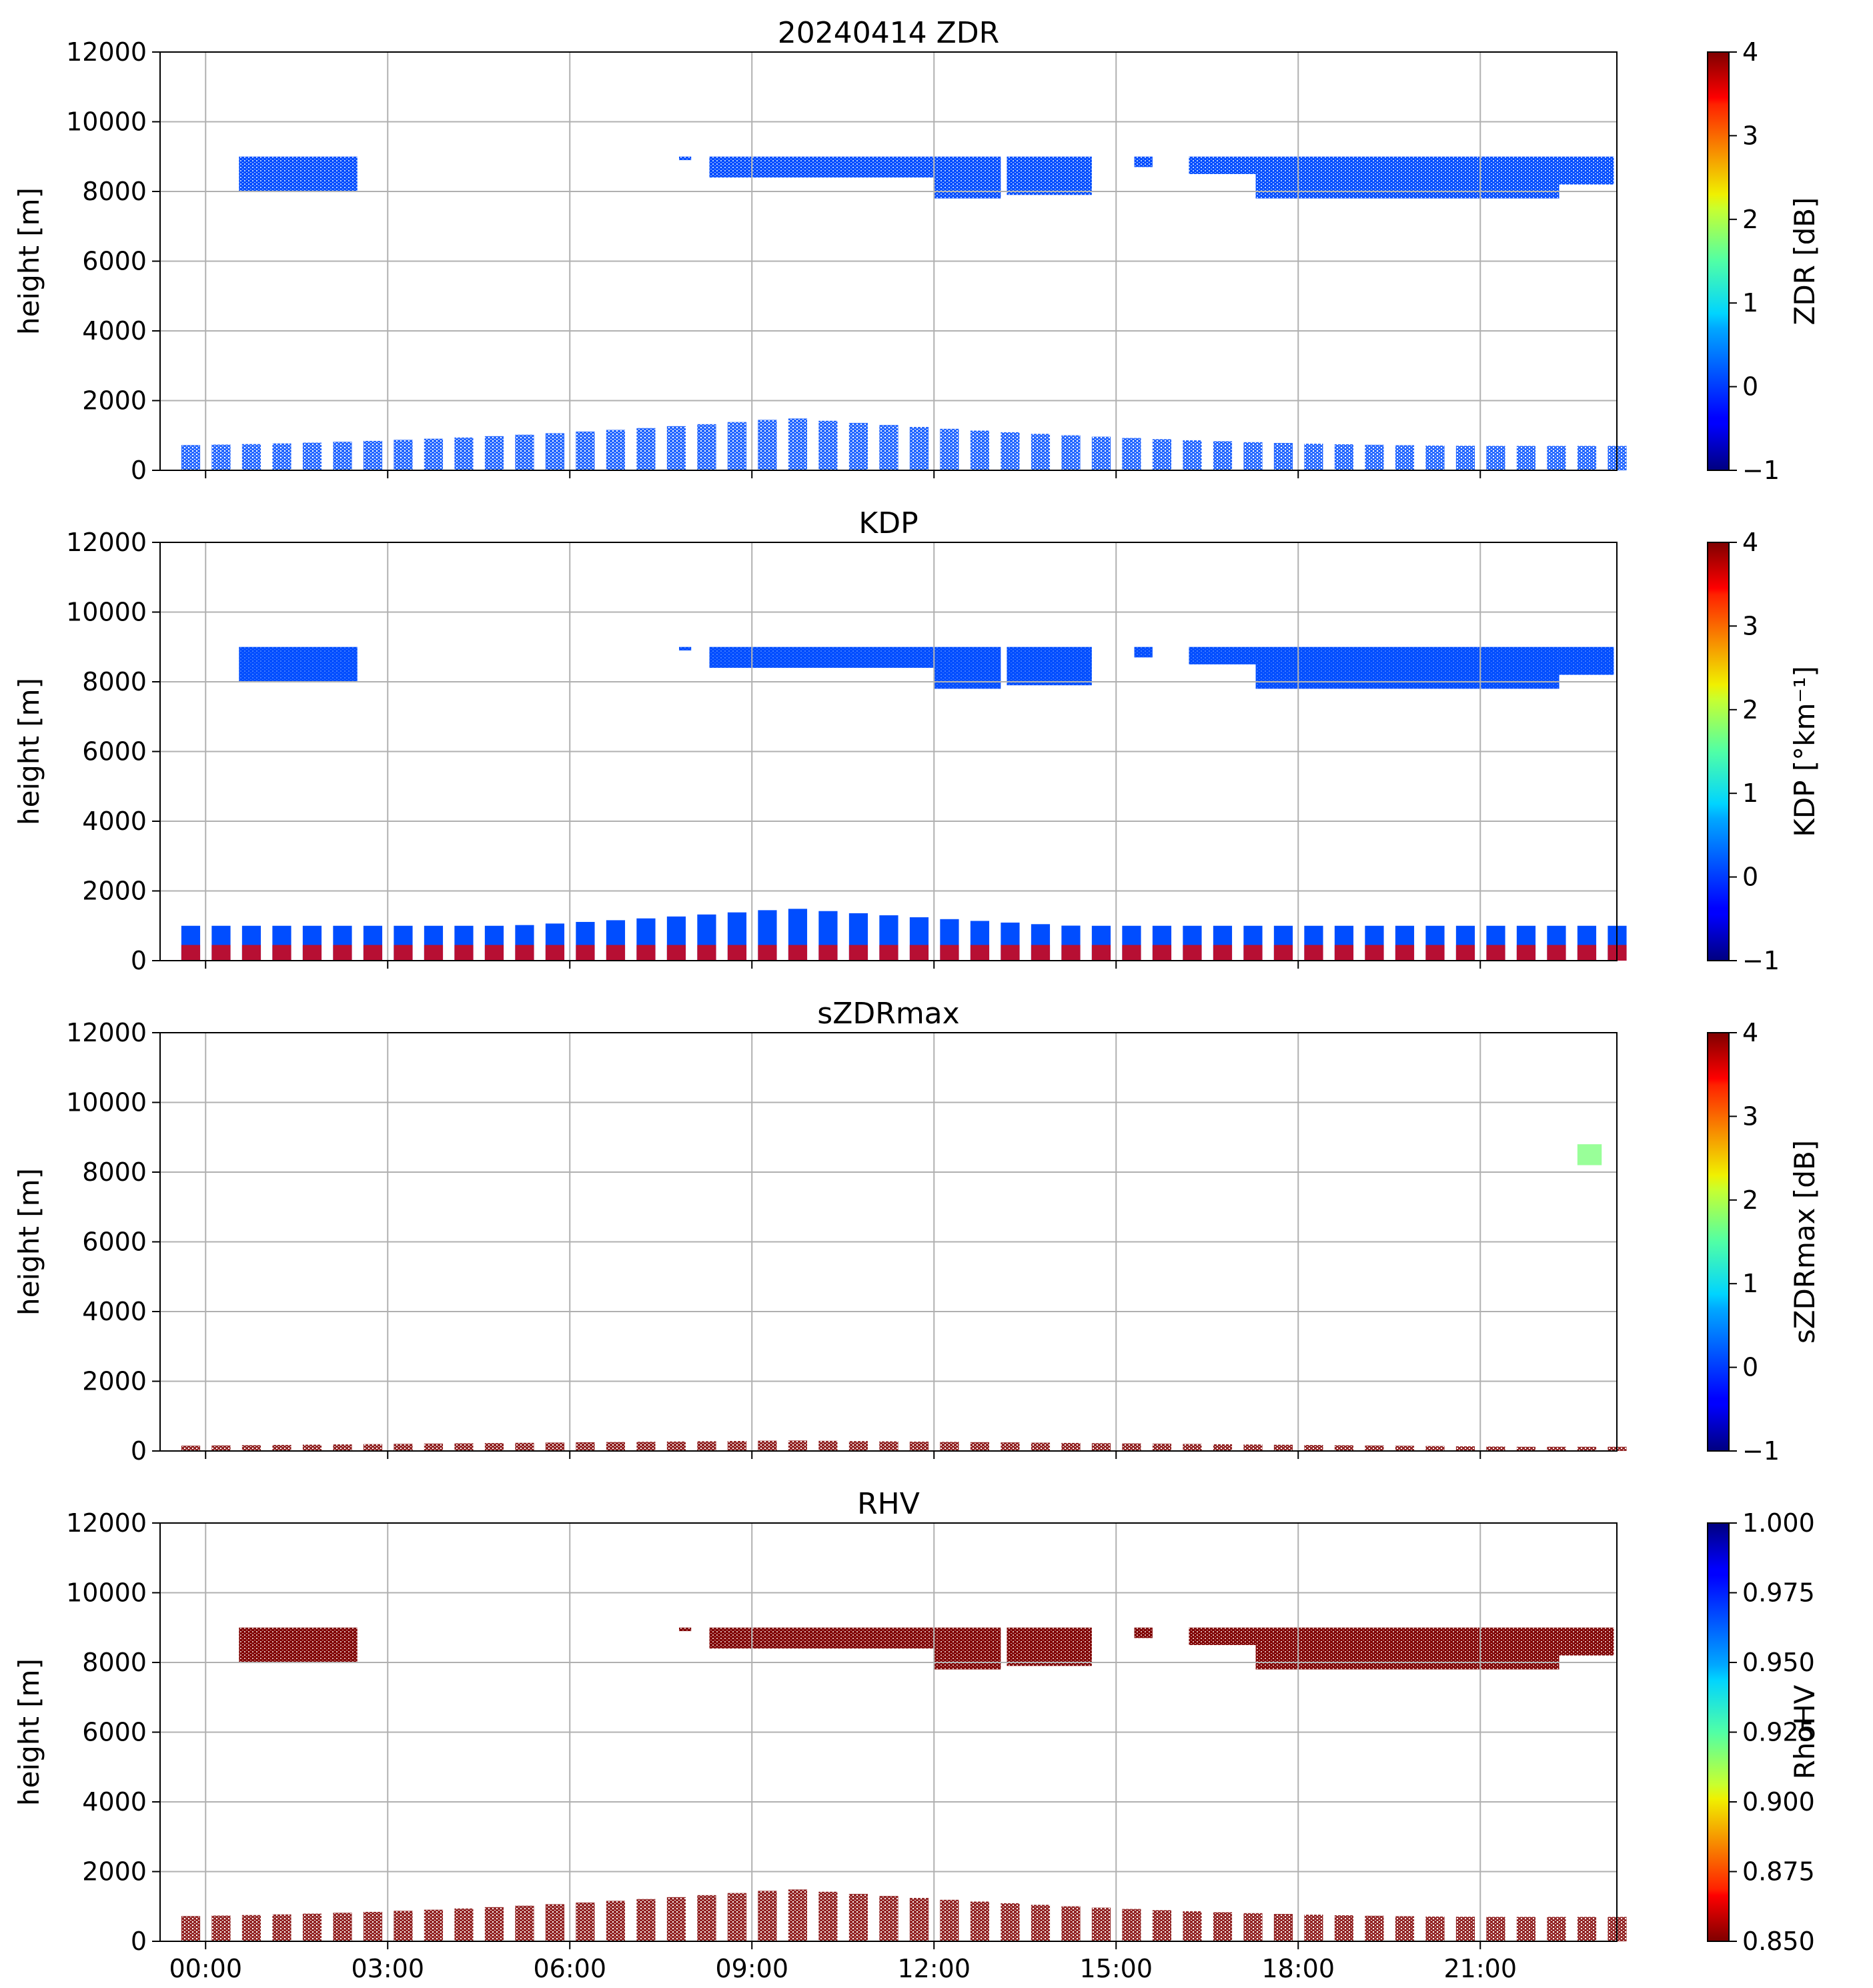 Image resolution: width=1873 pixels, height=1988 pixels. Describe the element at coordinates (1778, 1732) in the screenshot. I see `colorbar-tick-label: 0.925` at that location.